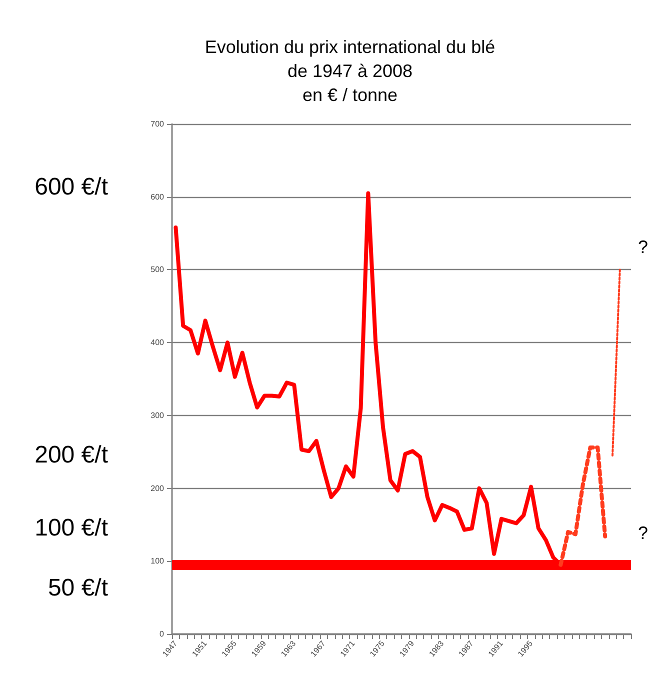 The image size is (651, 682). Describe the element at coordinates (157, 343) in the screenshot. I see `y-tick-label: 400` at that location.